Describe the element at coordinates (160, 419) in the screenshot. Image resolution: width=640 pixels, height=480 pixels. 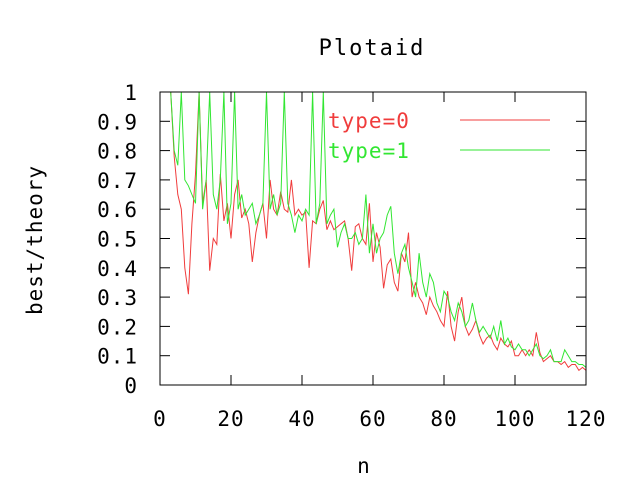
I see `x-tick-label: 0` at that location.